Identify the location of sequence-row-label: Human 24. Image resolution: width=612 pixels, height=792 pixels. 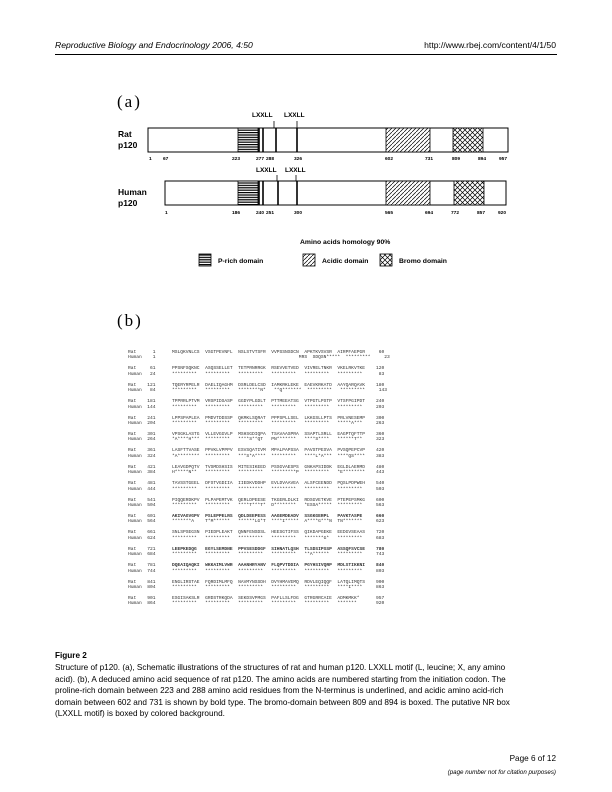
(142, 374).